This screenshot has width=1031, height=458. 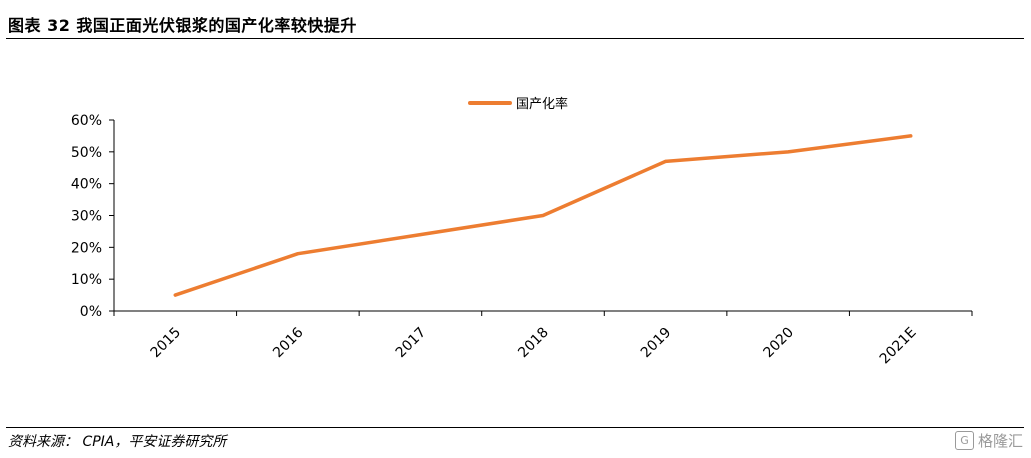 I want to click on y-tick-label: 0%, so click(x=91, y=312).